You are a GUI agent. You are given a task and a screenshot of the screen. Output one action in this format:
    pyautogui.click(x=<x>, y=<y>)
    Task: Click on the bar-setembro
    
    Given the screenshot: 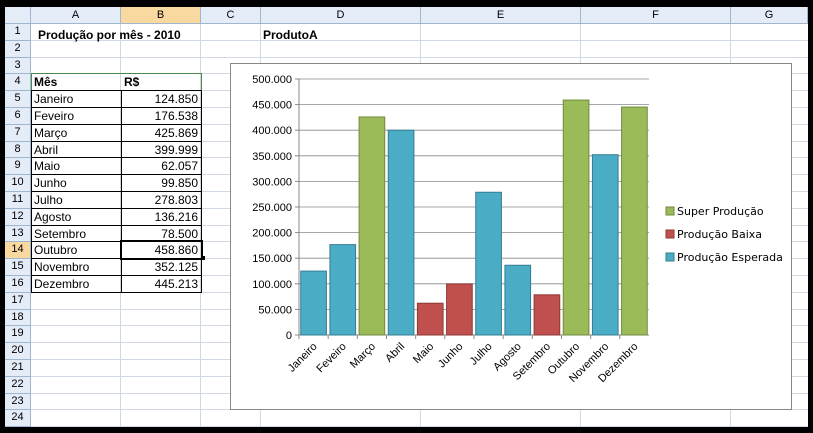 What is the action you would take?
    pyautogui.click(x=547, y=315)
    